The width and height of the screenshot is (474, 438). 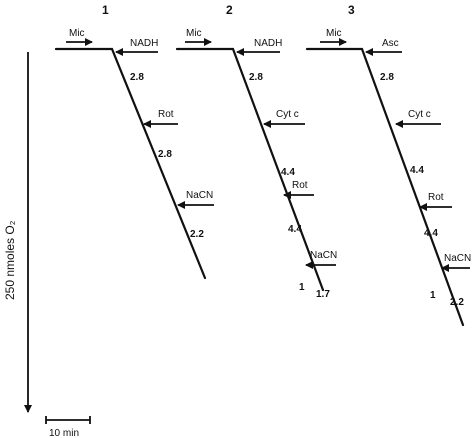 I want to click on panel-number: 2, so click(x=229, y=10).